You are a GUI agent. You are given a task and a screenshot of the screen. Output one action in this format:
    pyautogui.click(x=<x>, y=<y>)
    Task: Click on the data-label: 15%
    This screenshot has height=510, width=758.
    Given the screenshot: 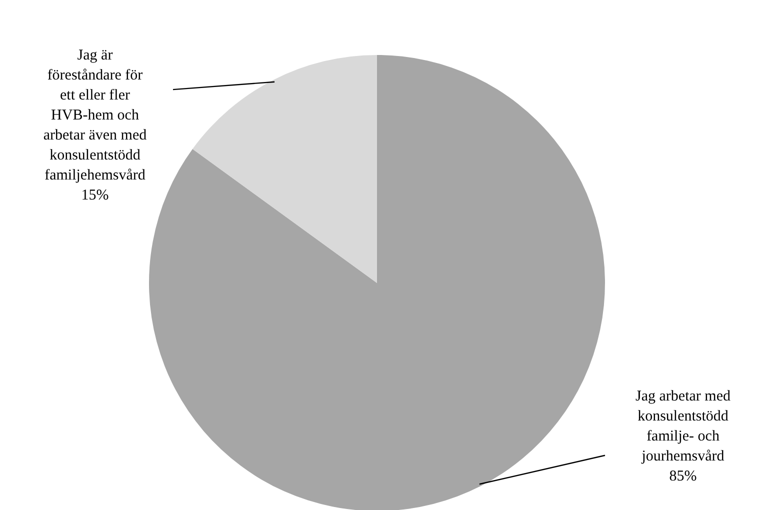 What is the action you would take?
    pyautogui.click(x=95, y=196)
    